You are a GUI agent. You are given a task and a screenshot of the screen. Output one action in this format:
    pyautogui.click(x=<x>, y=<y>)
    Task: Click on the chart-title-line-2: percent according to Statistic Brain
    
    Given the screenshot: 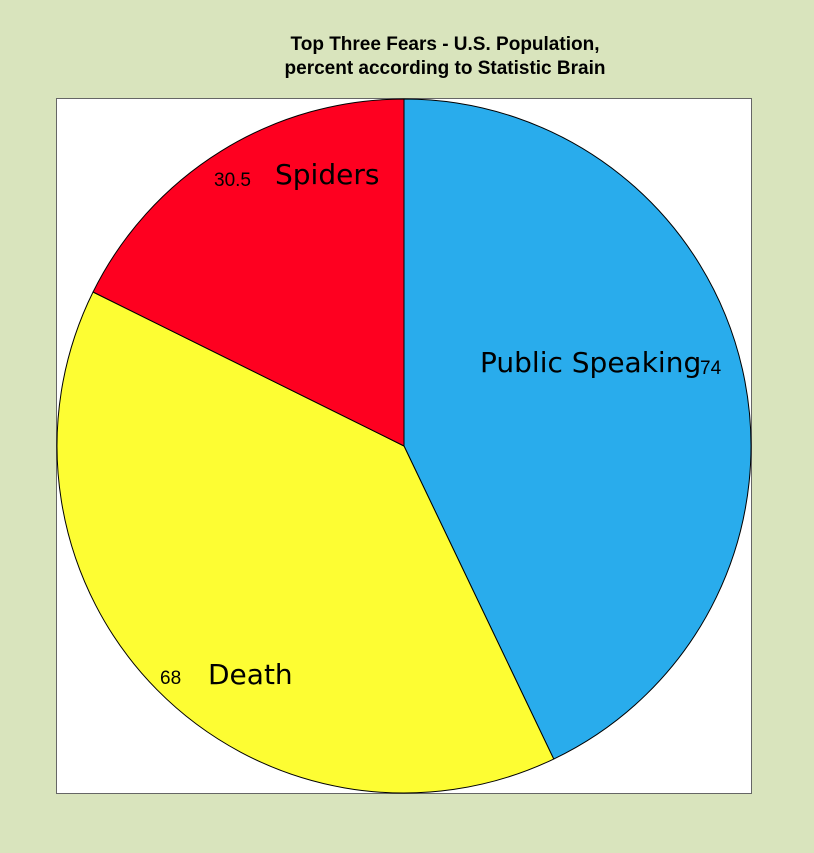 What is the action you would take?
    pyautogui.click(x=445, y=68)
    